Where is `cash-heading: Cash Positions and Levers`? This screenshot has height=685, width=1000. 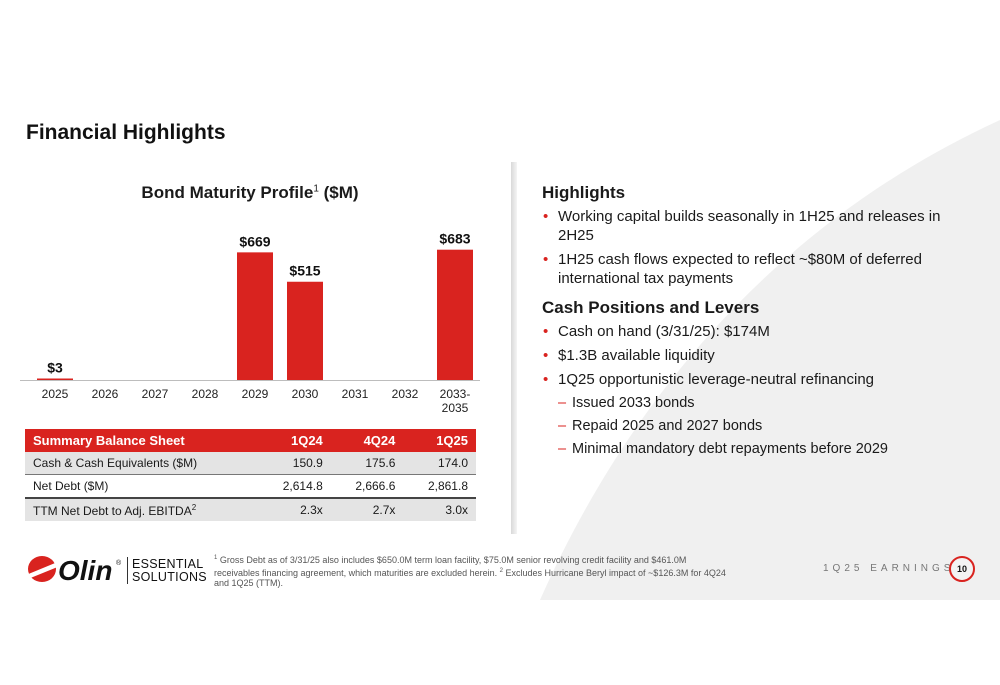
cash-heading: Cash Positions and Levers is located at coordinates (651, 307).